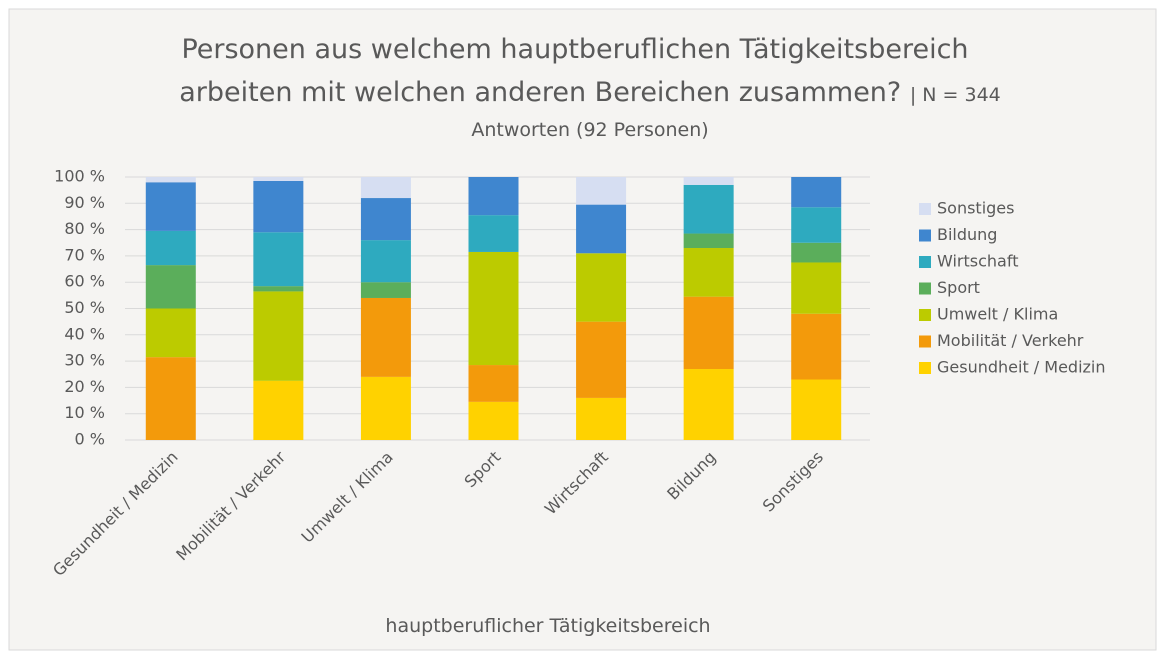 The width and height of the screenshot is (1165, 663). What do you see at coordinates (84, 281) in the screenshot?
I see `y-tick-label: 60 %` at bounding box center [84, 281].